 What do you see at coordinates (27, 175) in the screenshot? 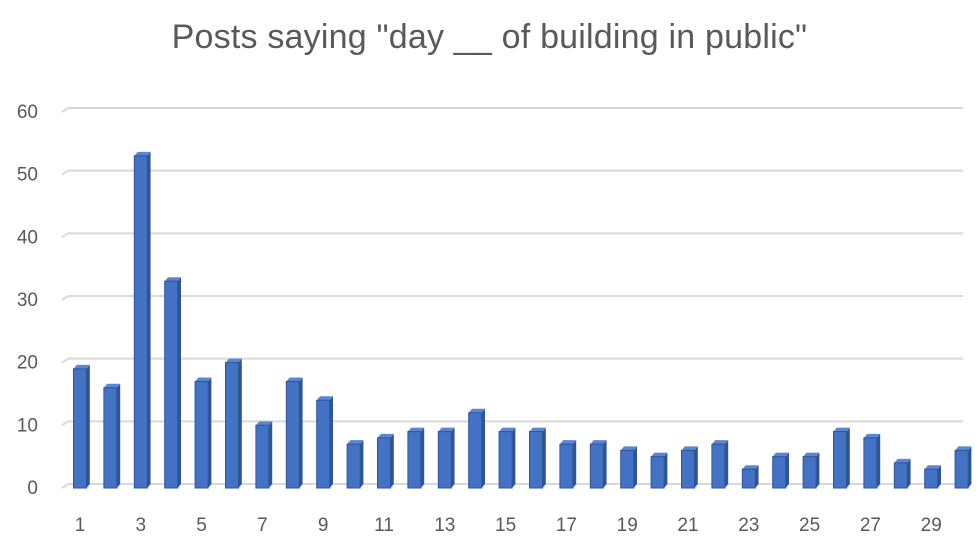
I see `y-tick-label: 50` at bounding box center [27, 175].